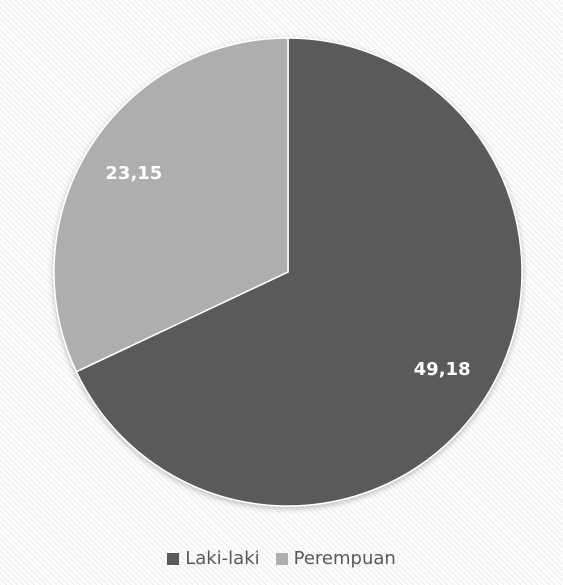  I want to click on legend-item-laki-laki: Laki-laki, so click(213, 558).